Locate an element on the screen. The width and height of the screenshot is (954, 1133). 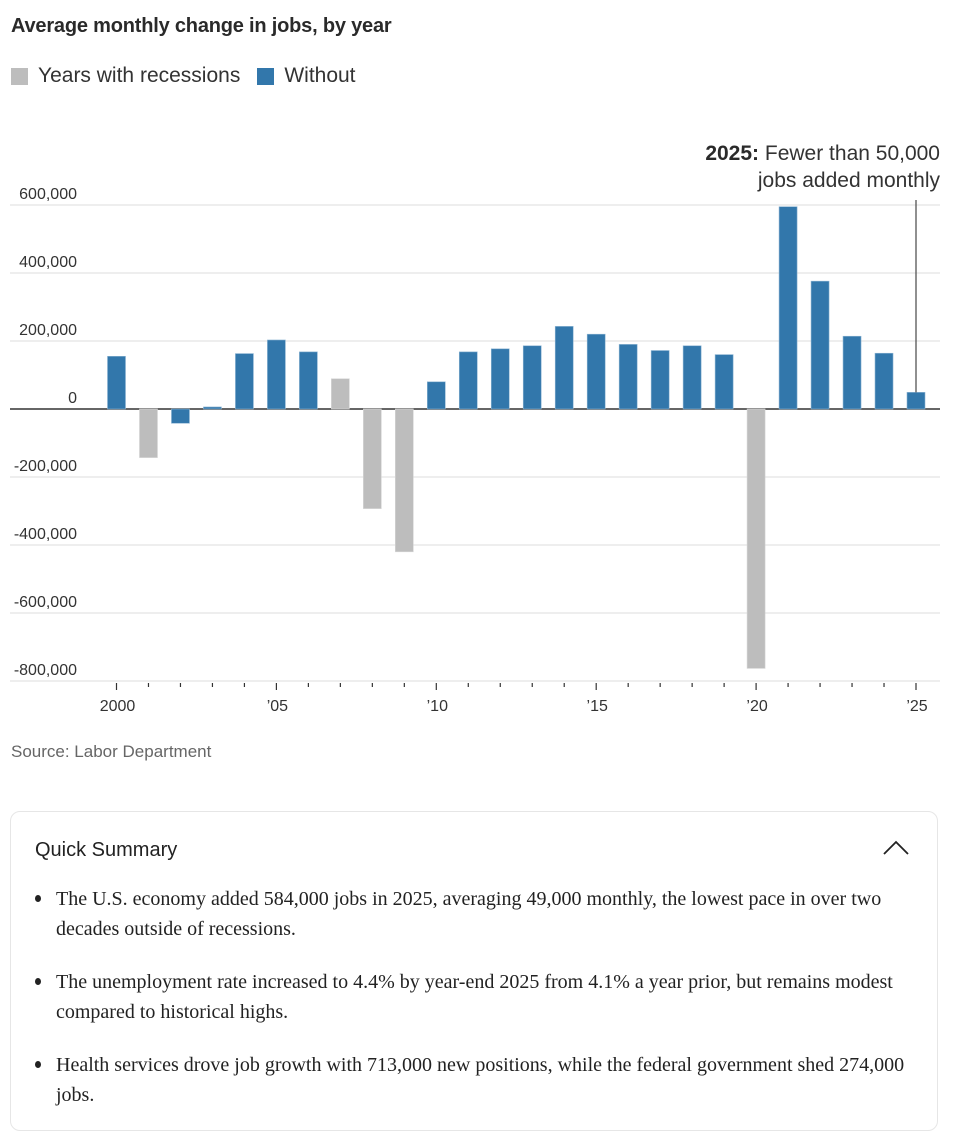
bar-2021 is located at coordinates (788, 308).